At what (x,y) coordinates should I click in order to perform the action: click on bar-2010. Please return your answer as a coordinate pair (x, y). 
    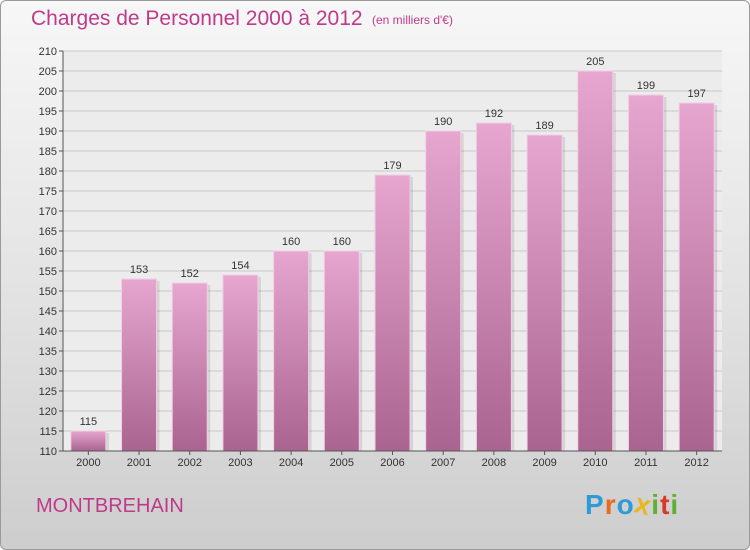
    Looking at the image, I should click on (595, 261).